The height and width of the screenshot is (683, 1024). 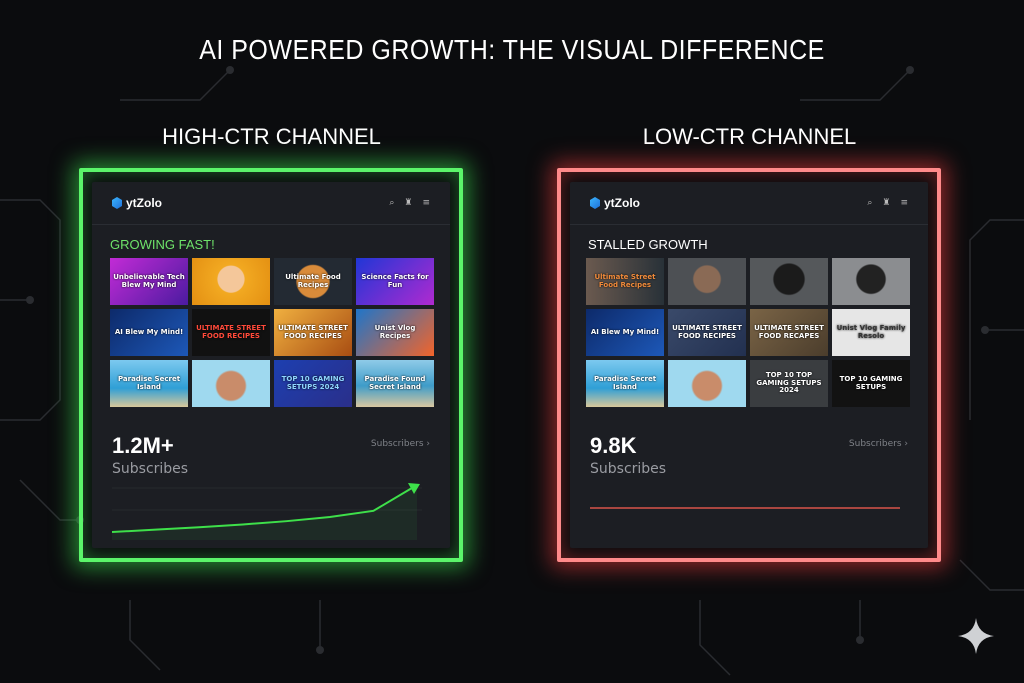 I want to click on subscriber-count: 1.2M+, so click(x=143, y=445).